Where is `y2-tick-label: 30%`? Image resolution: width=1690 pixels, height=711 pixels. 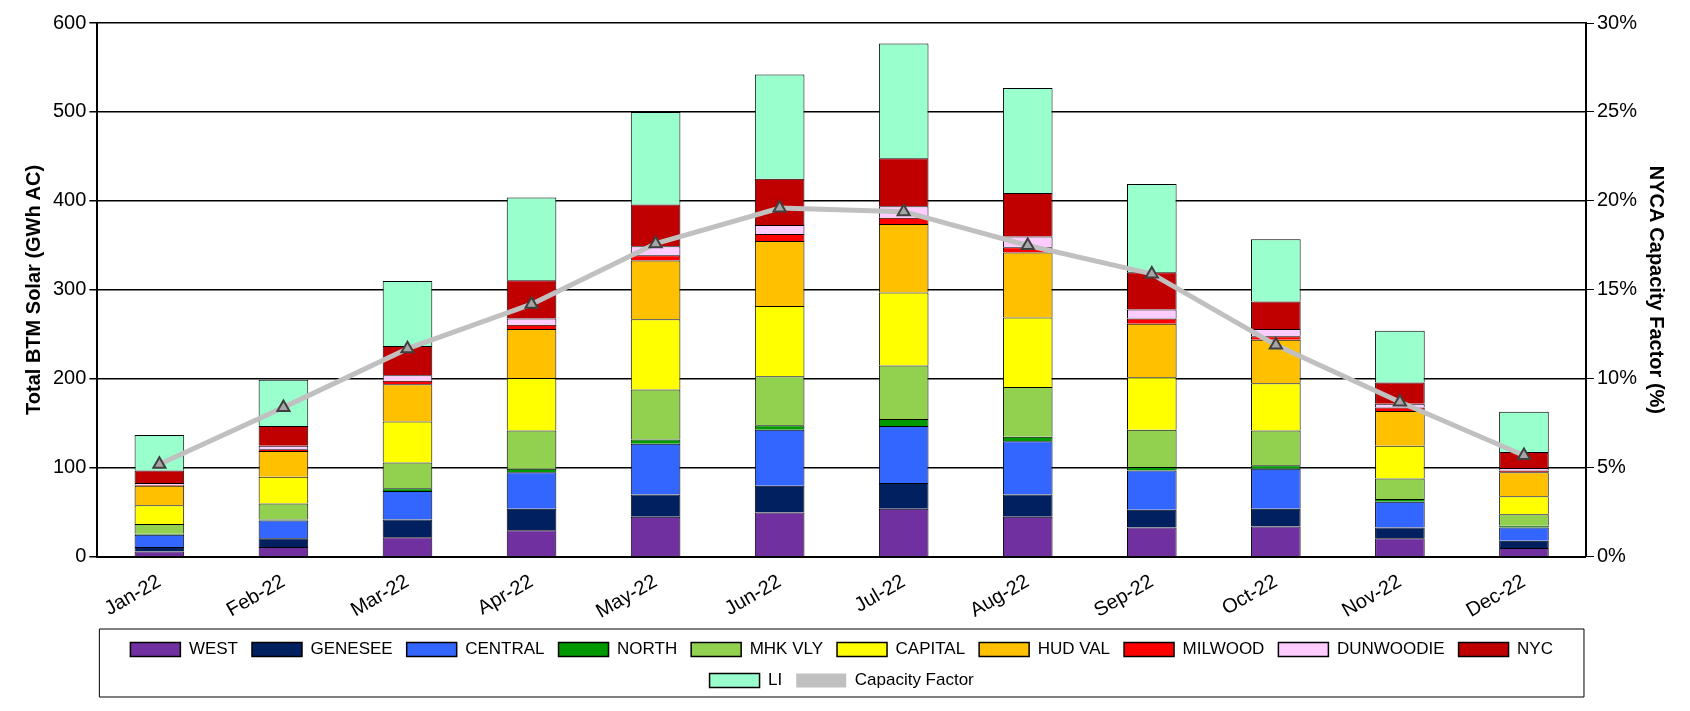
y2-tick-label: 30% is located at coordinates (1617, 21).